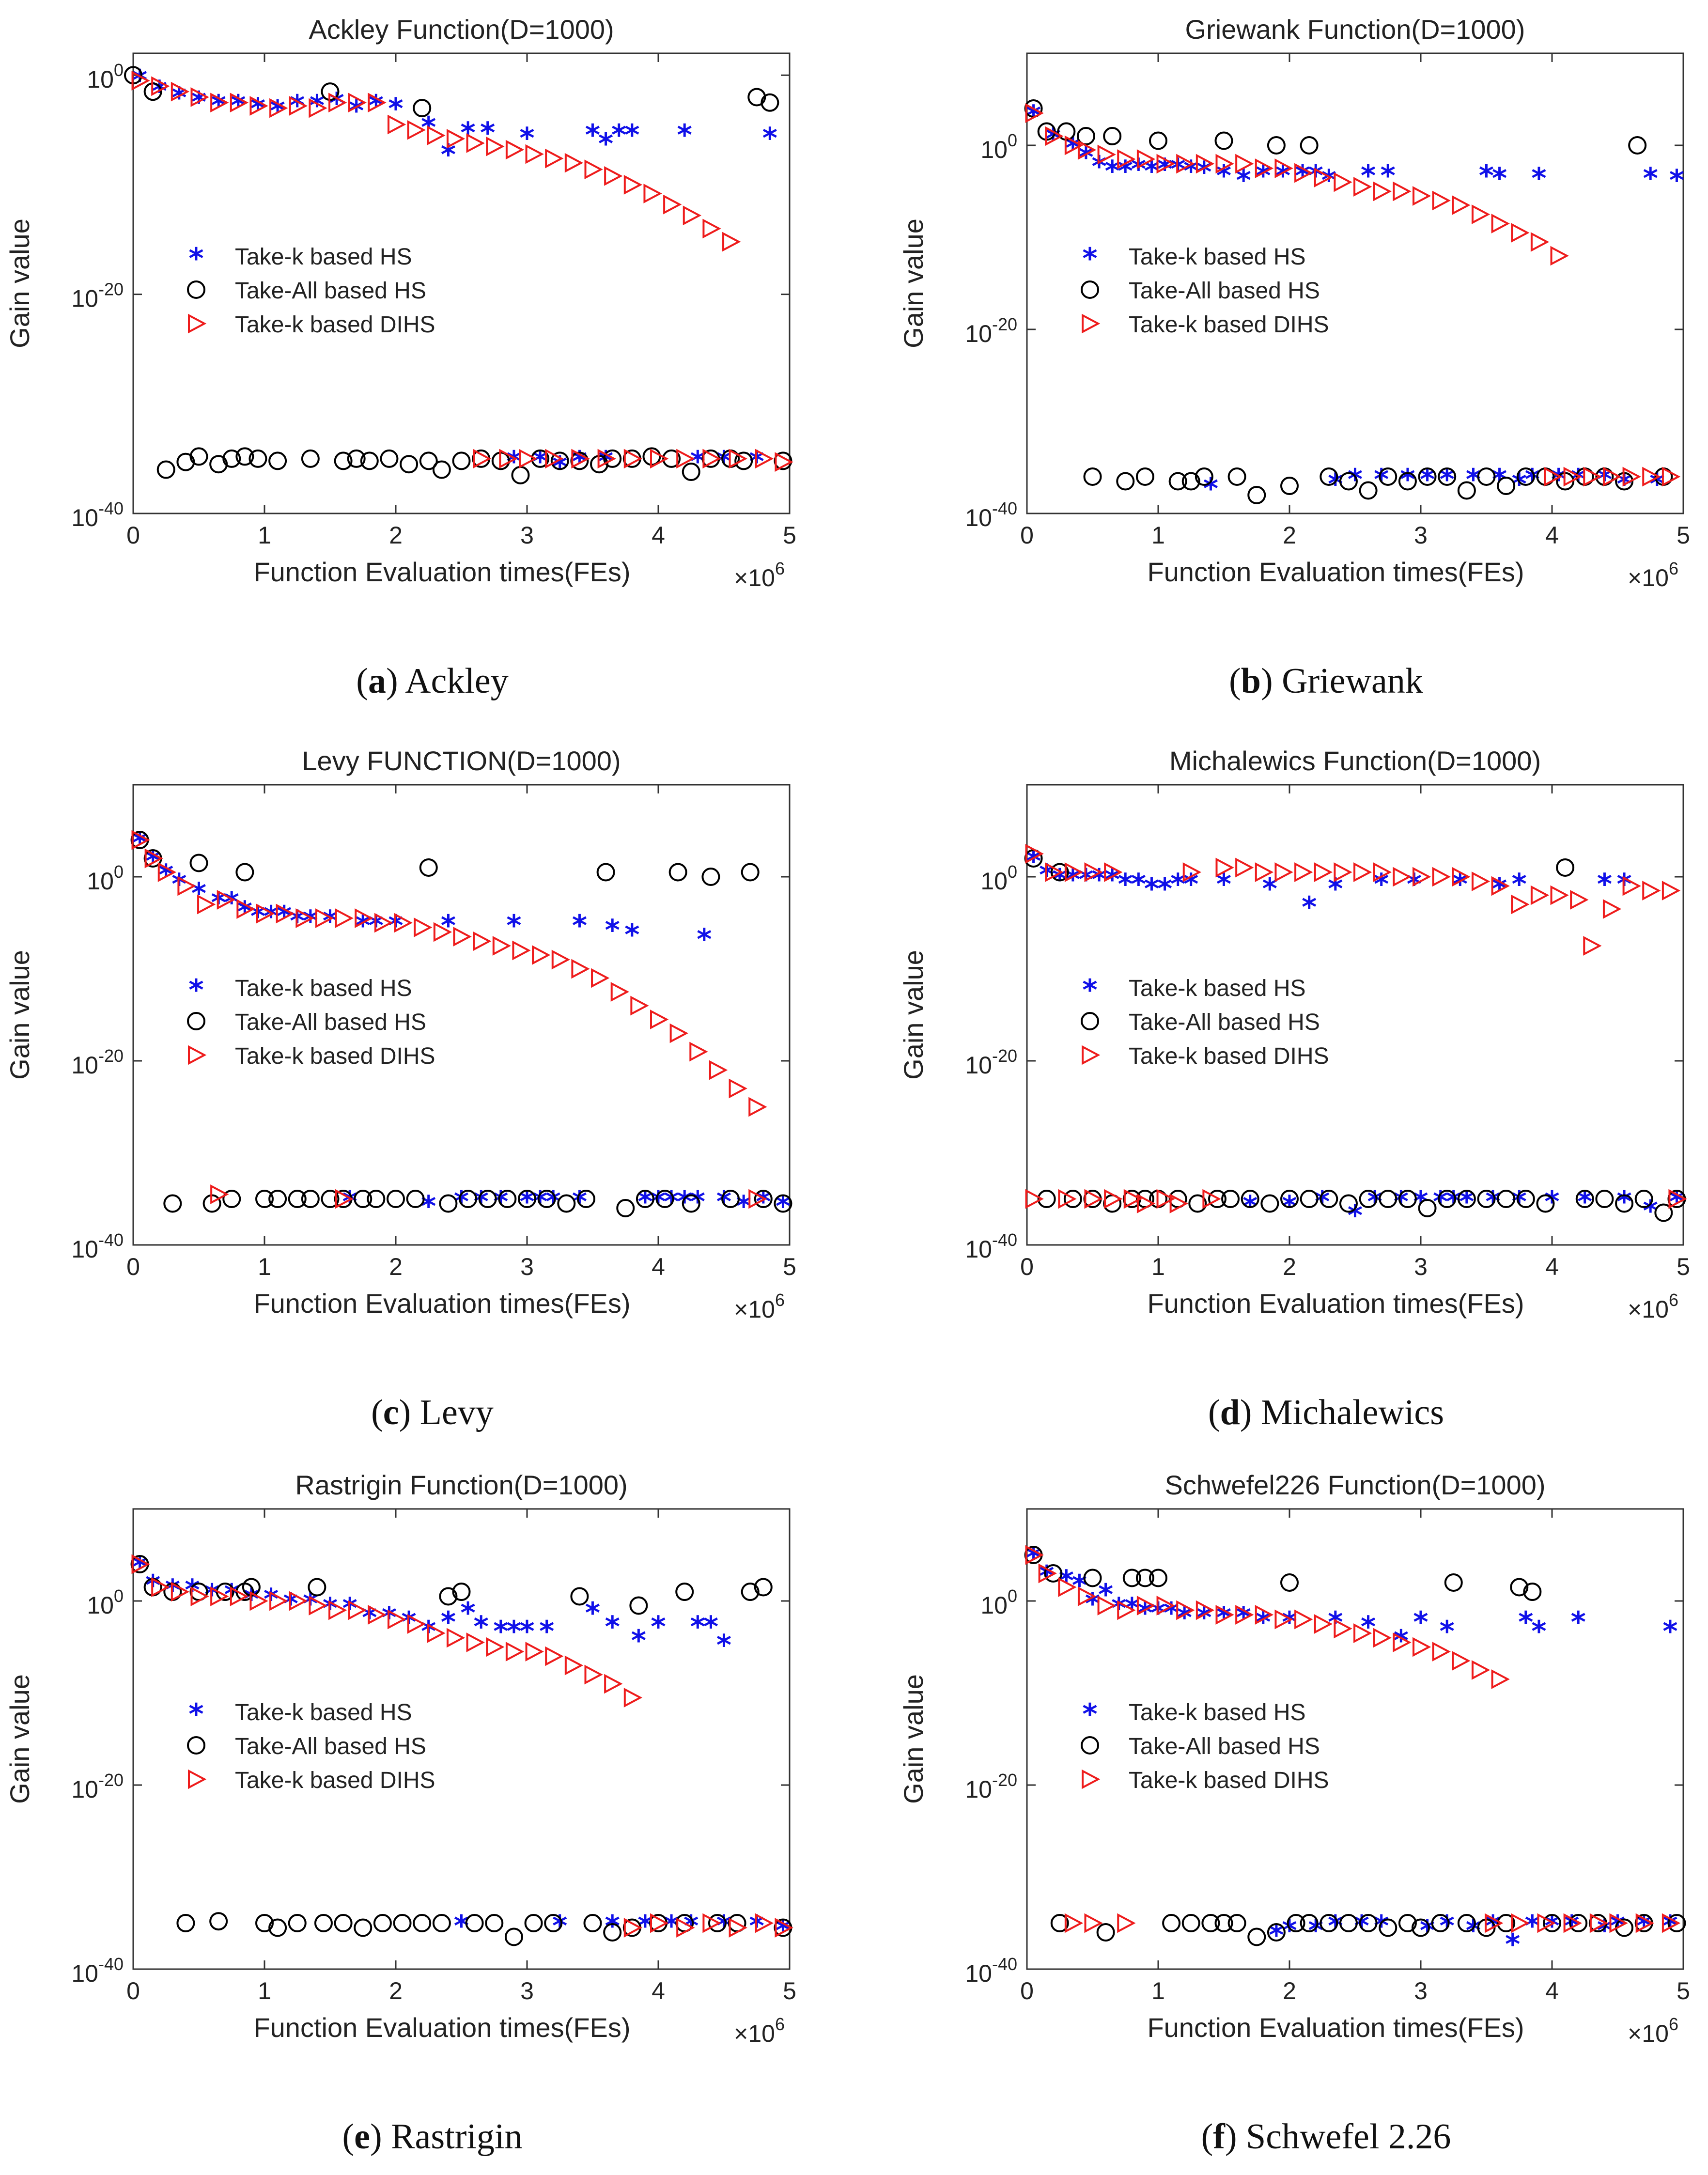 The height and width of the screenshot is (2175, 1708). What do you see at coordinates (1326, 2137) in the screenshot?
I see `subfigure-caption: (f) Schwefel 2.26` at bounding box center [1326, 2137].